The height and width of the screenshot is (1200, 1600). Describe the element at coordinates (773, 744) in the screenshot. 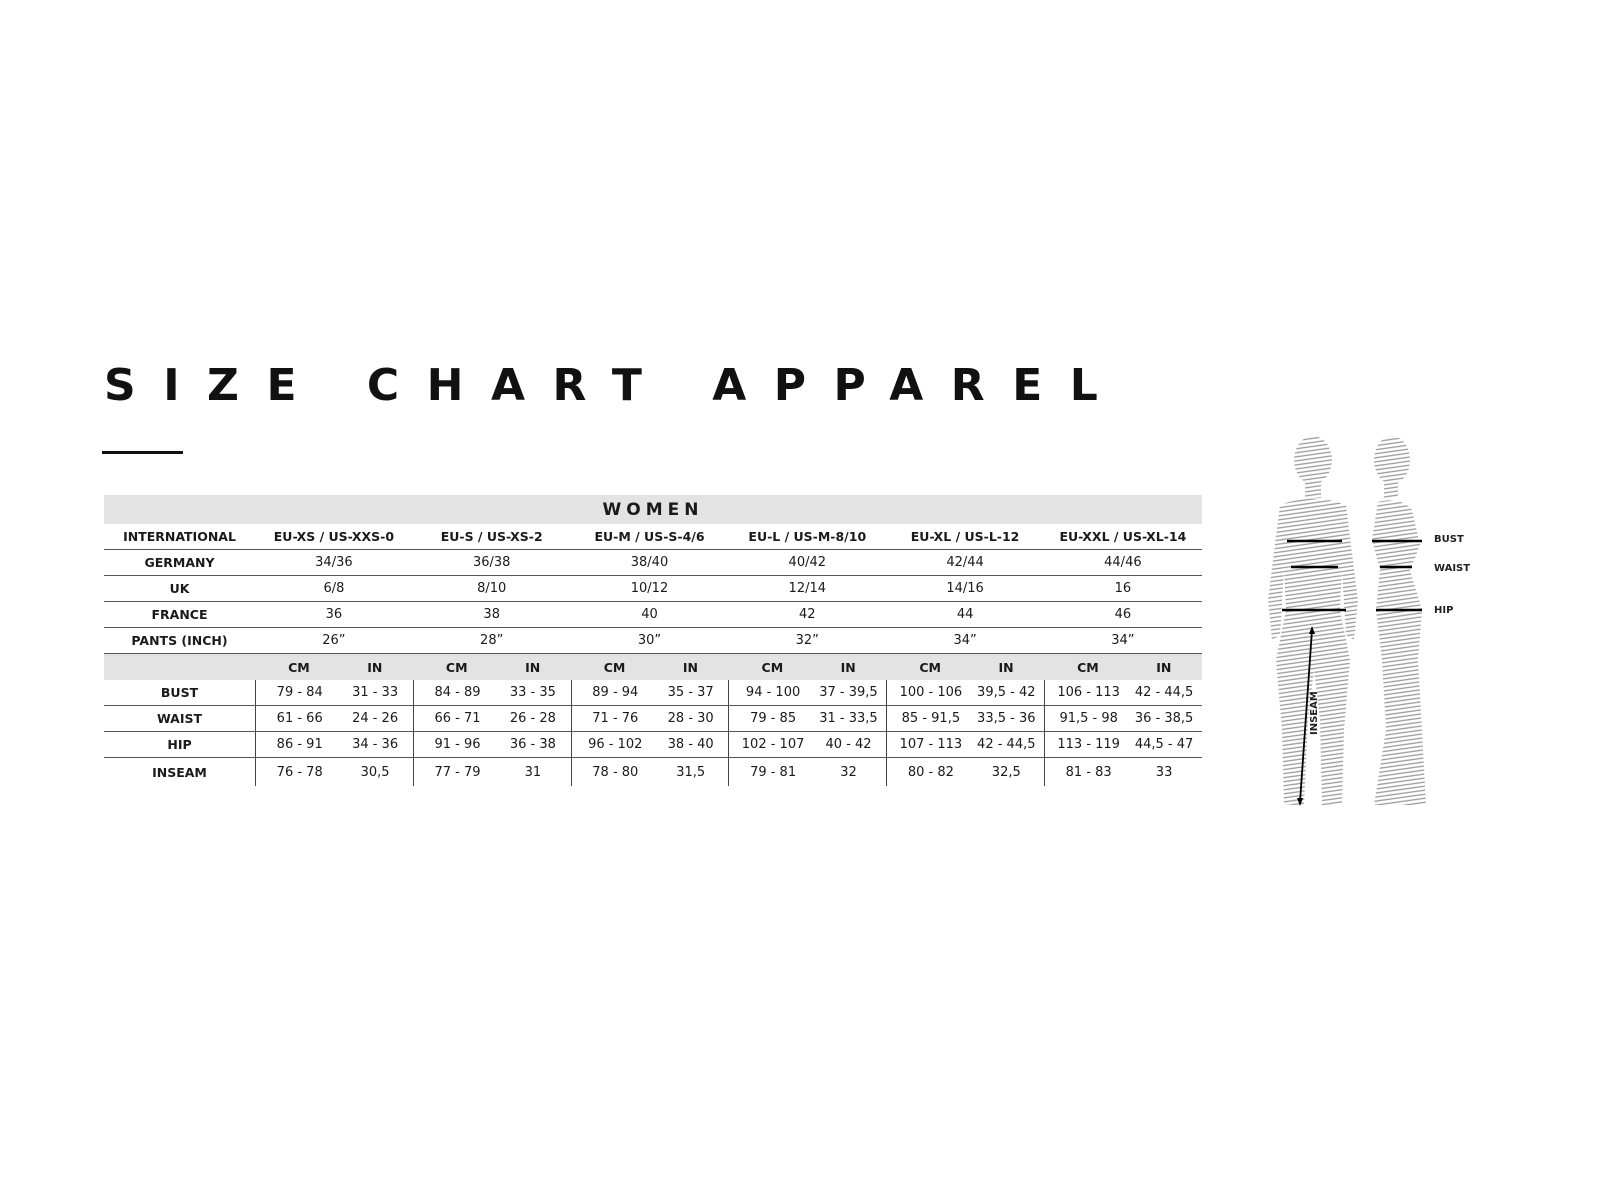

I see `cm-value: 102 - 107` at that location.